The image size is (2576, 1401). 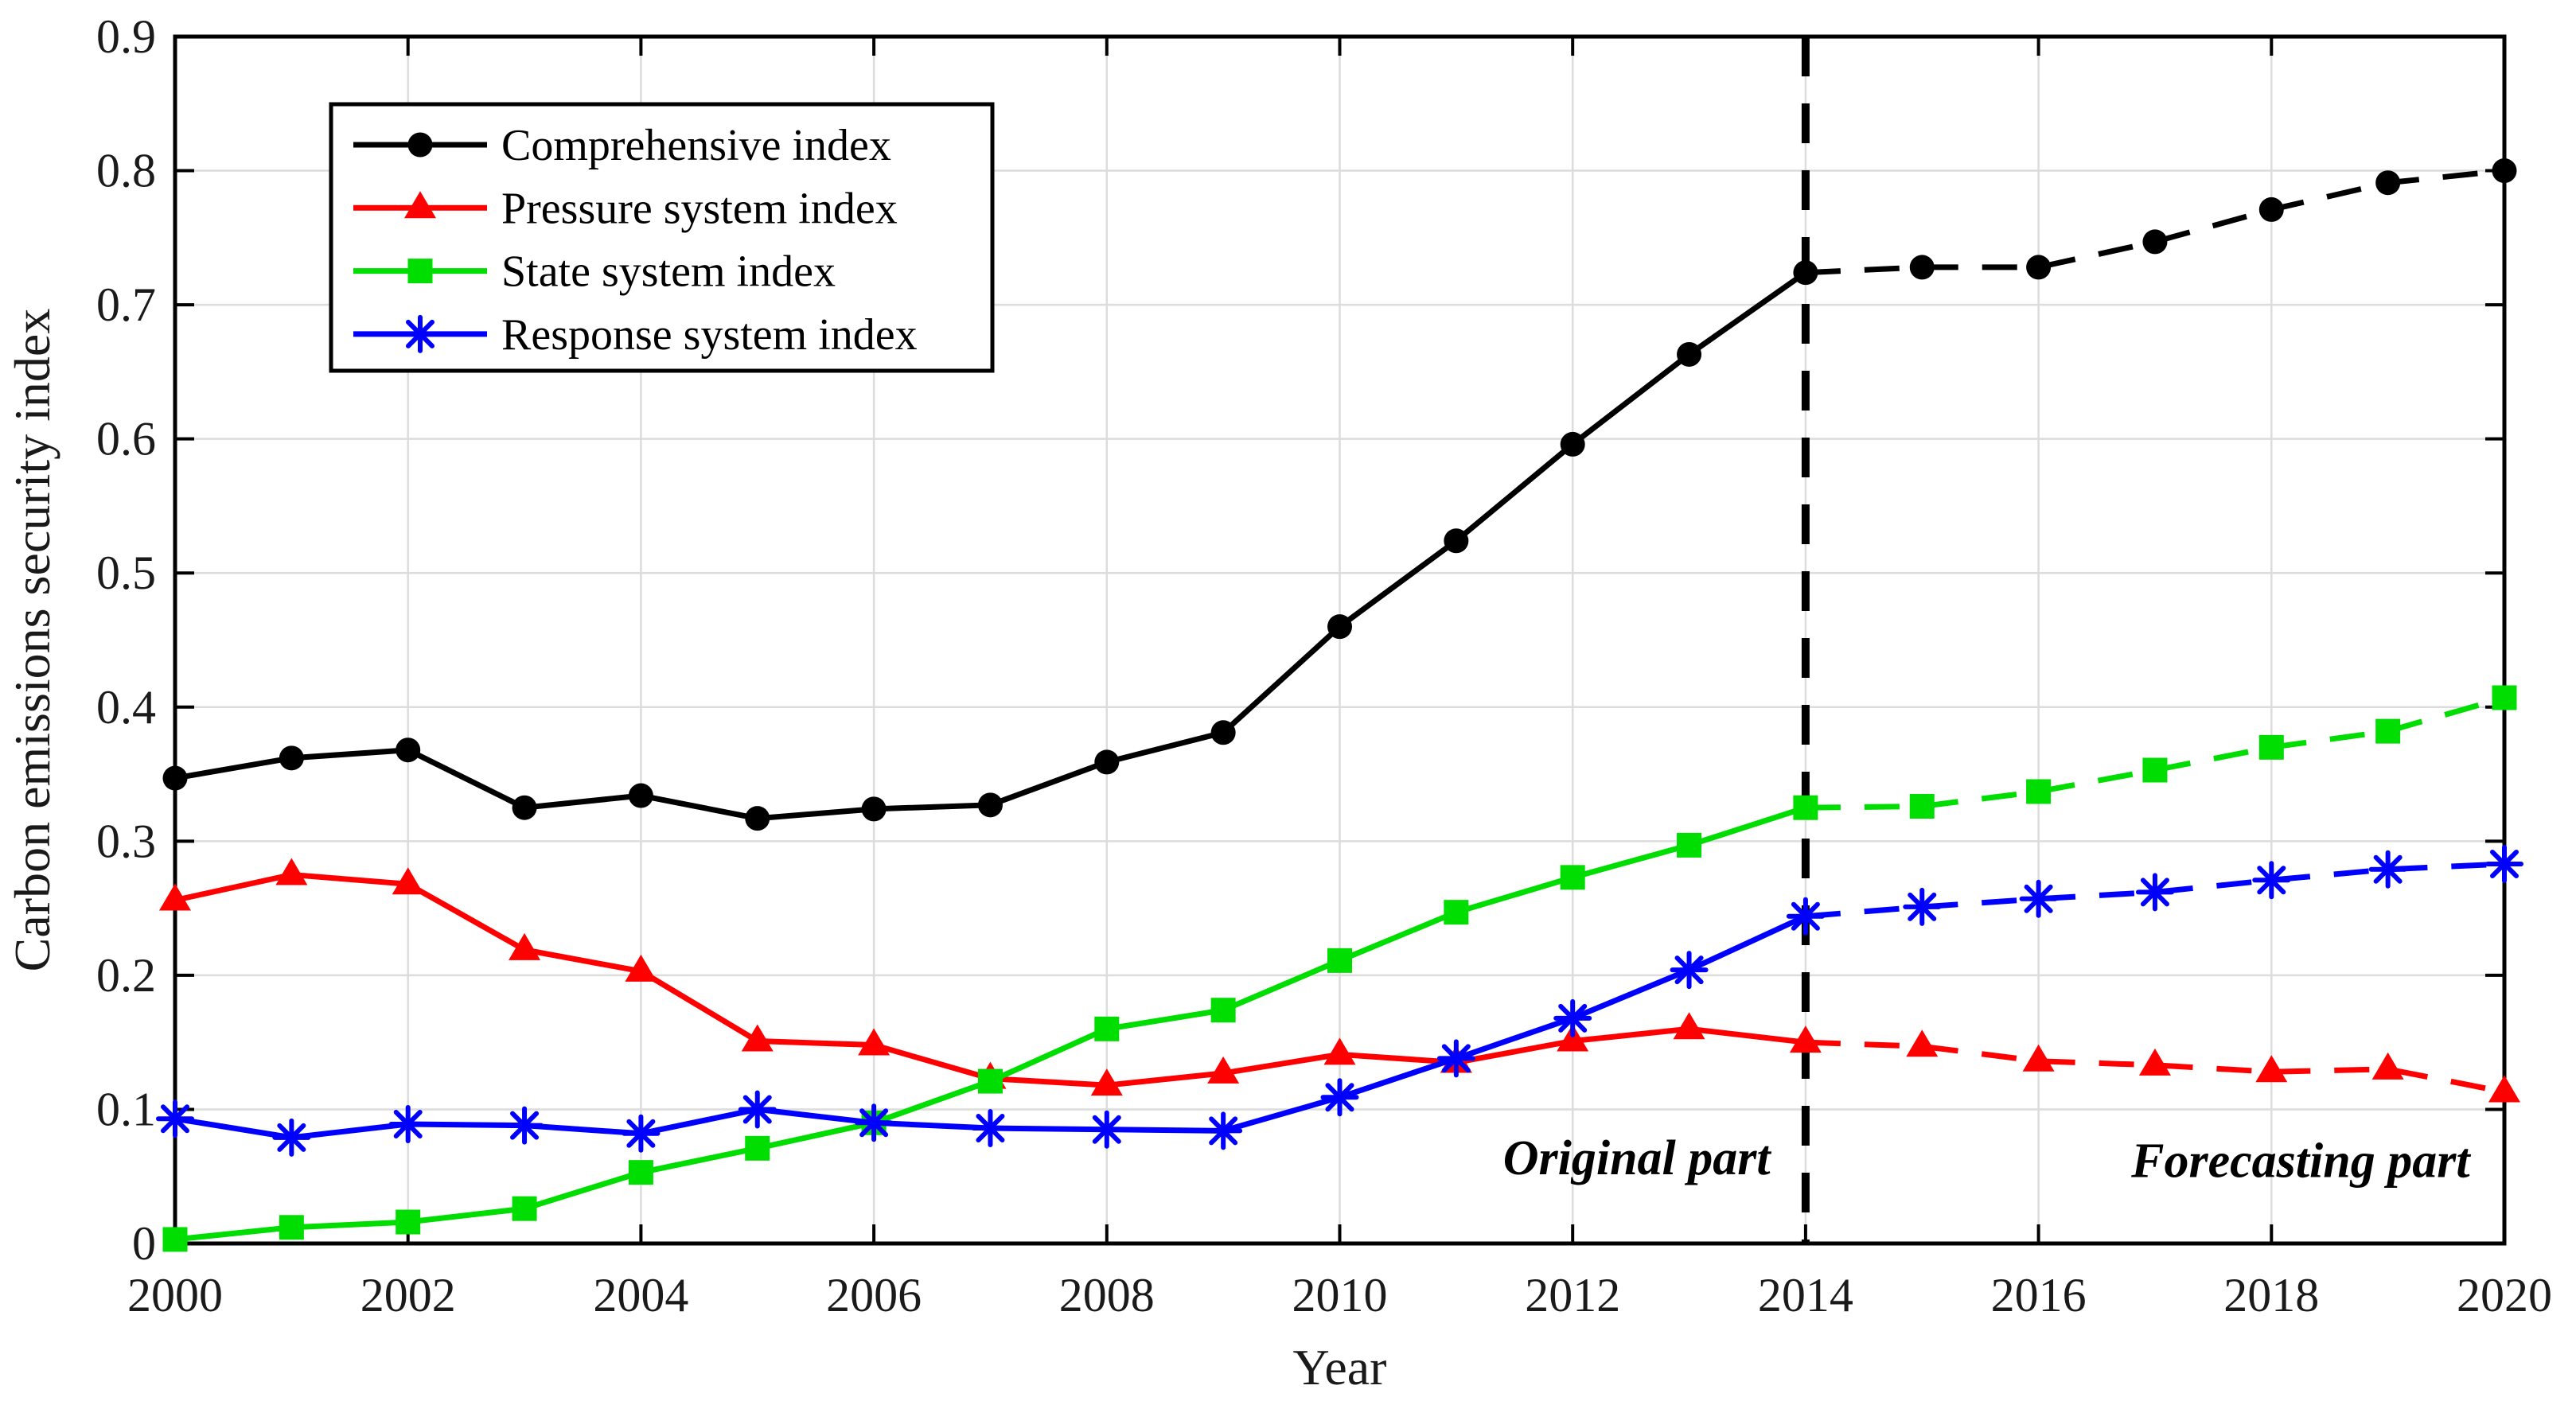 What do you see at coordinates (126, 573) in the screenshot?
I see `y-axis-tick-label: 0.5` at bounding box center [126, 573].